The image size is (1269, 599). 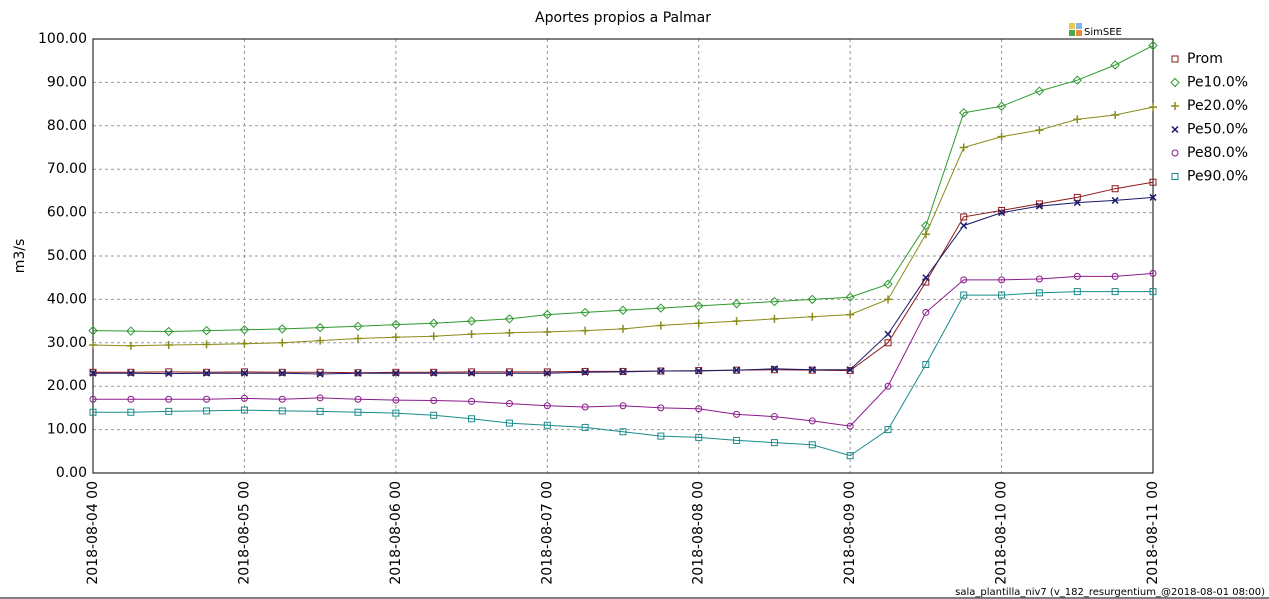 What do you see at coordinates (67, 256) in the screenshot?
I see `y-tick-label: 50.00` at bounding box center [67, 256].